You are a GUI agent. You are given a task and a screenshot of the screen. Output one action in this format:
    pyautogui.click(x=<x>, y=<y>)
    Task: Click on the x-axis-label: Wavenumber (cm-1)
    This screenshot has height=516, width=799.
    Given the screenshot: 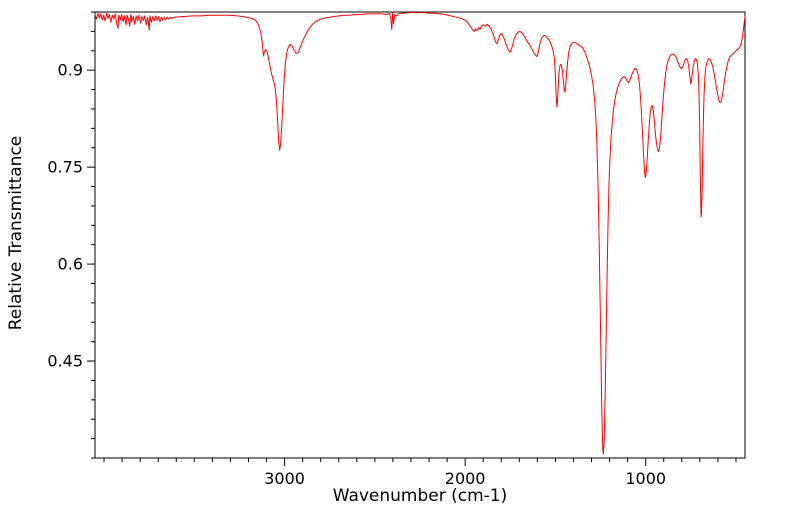 What is the action you would take?
    pyautogui.click(x=420, y=496)
    